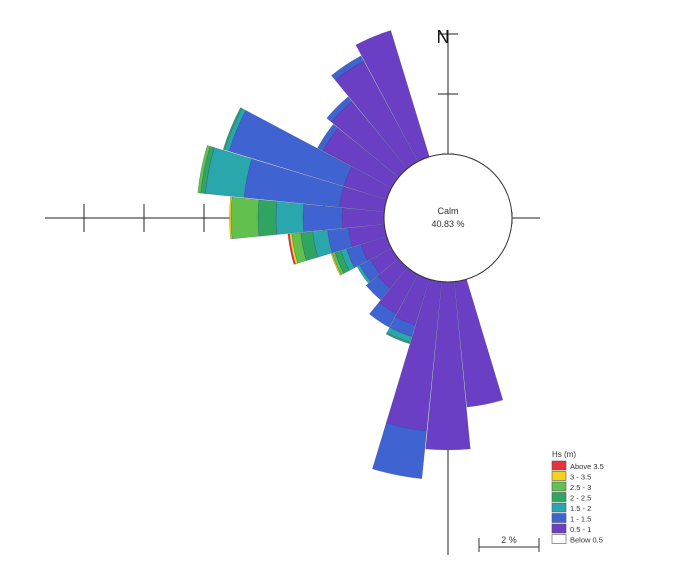 The image size is (674, 569). I want to click on sector-247.5, so click(361, 256).